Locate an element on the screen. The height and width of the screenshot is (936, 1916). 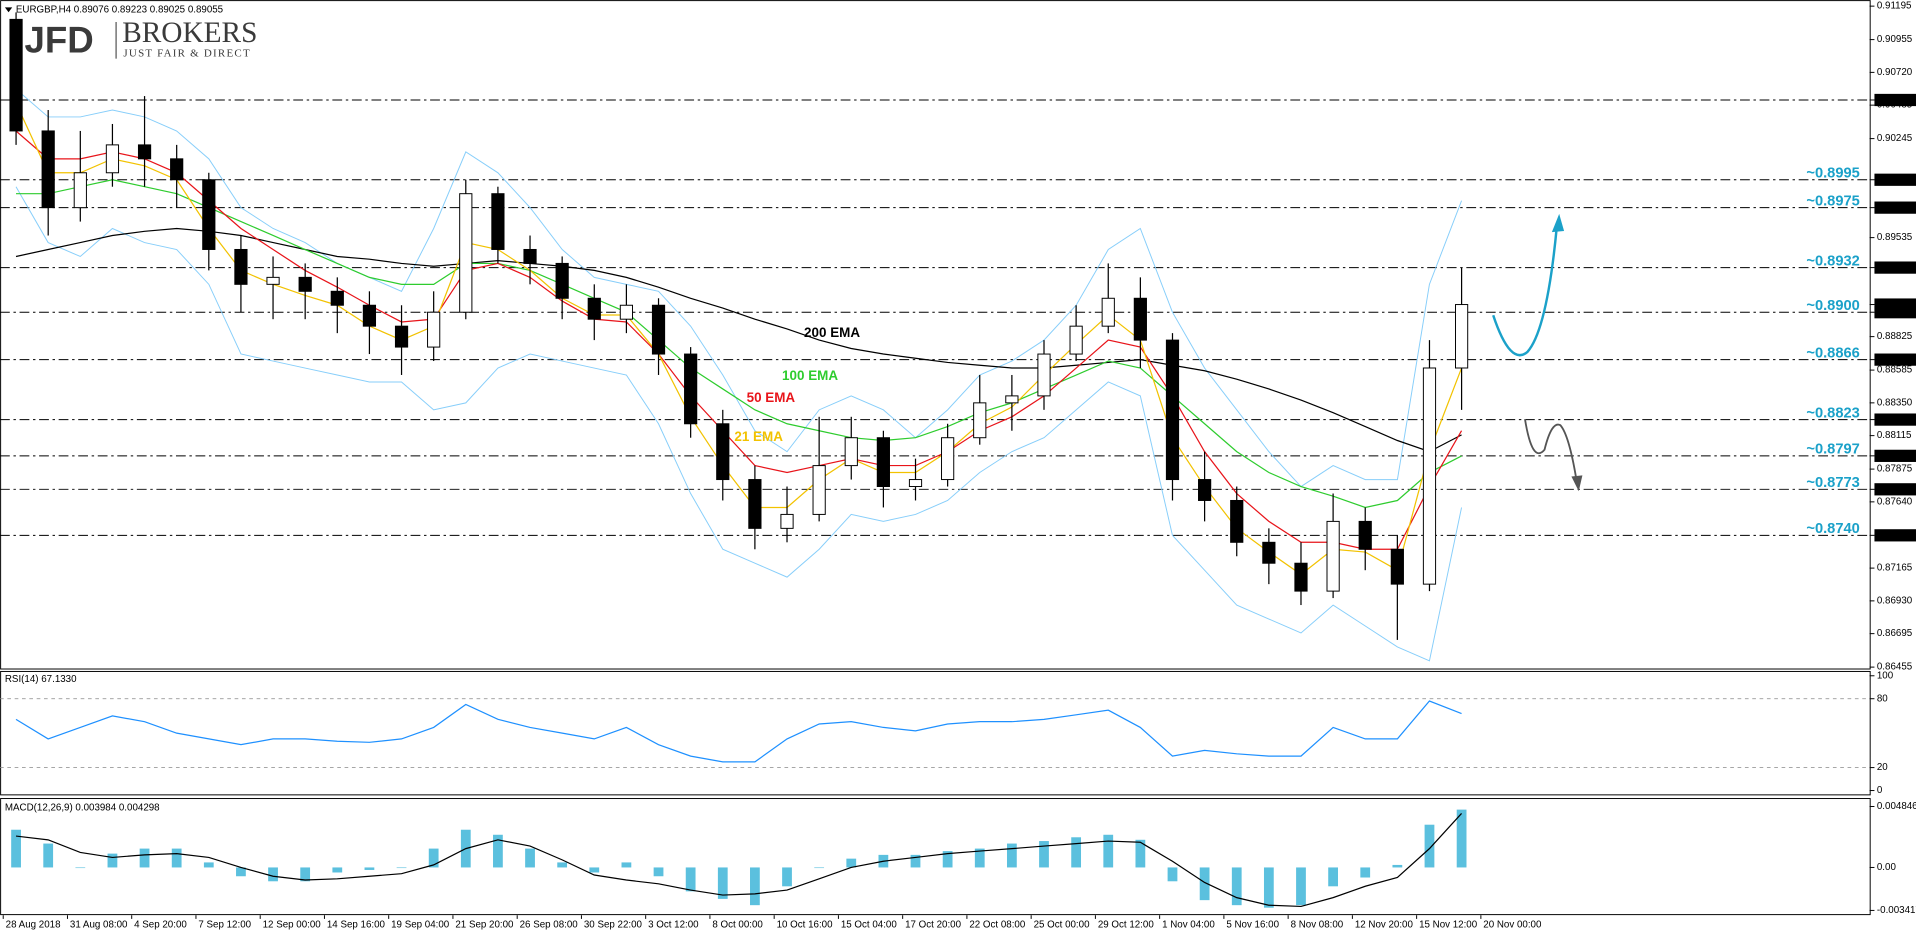
x-tick-label: 1 Nov 04:00 is located at coordinates (1188, 925).